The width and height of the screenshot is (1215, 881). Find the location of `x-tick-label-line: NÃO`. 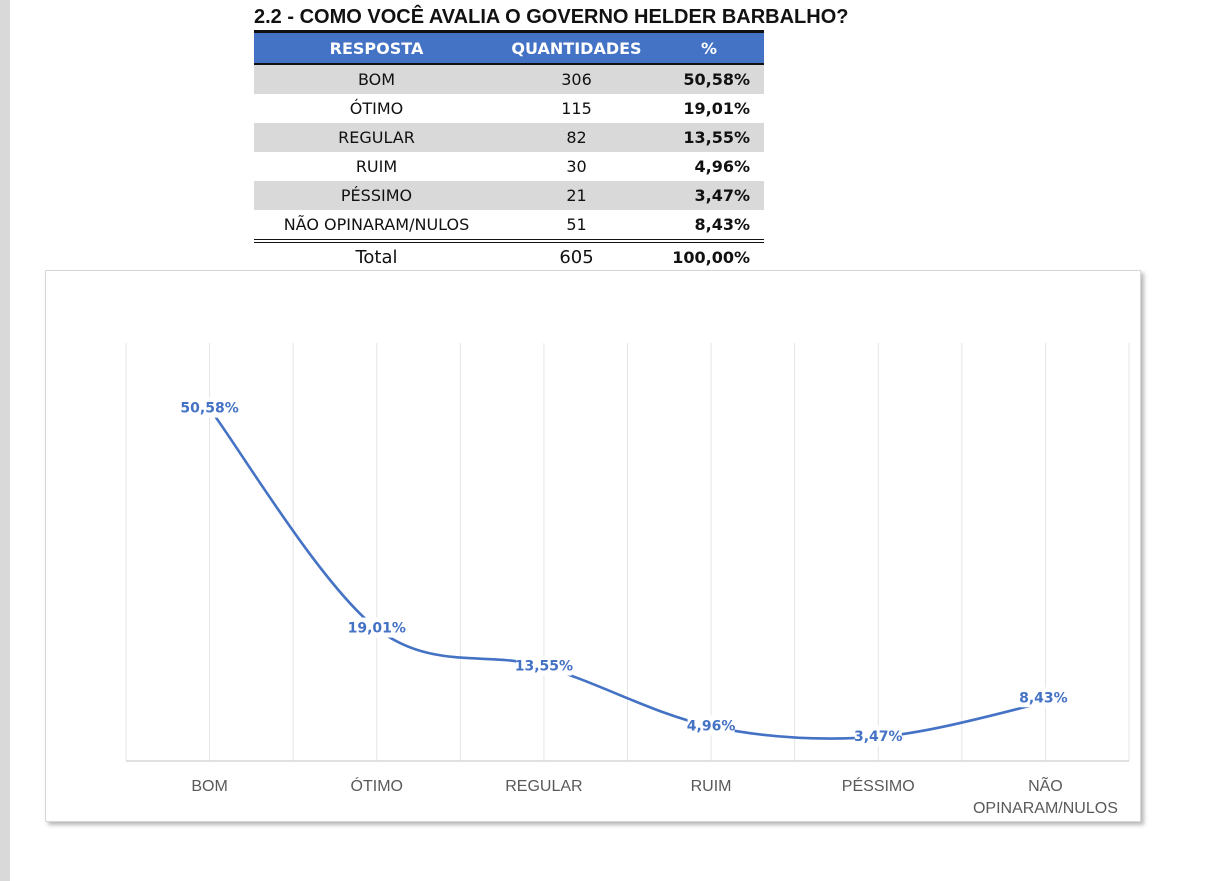

x-tick-label-line: NÃO is located at coordinates (1045, 785).